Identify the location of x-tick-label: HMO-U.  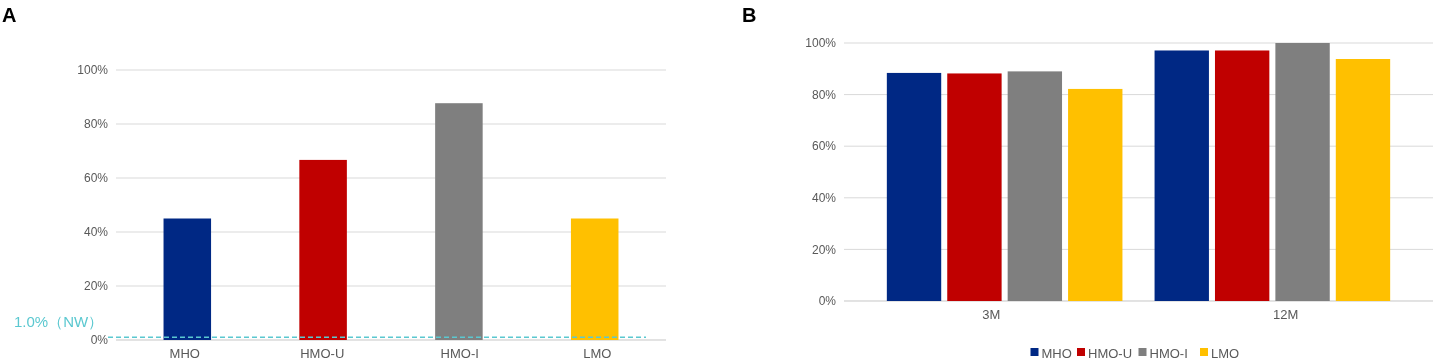
(322, 353).